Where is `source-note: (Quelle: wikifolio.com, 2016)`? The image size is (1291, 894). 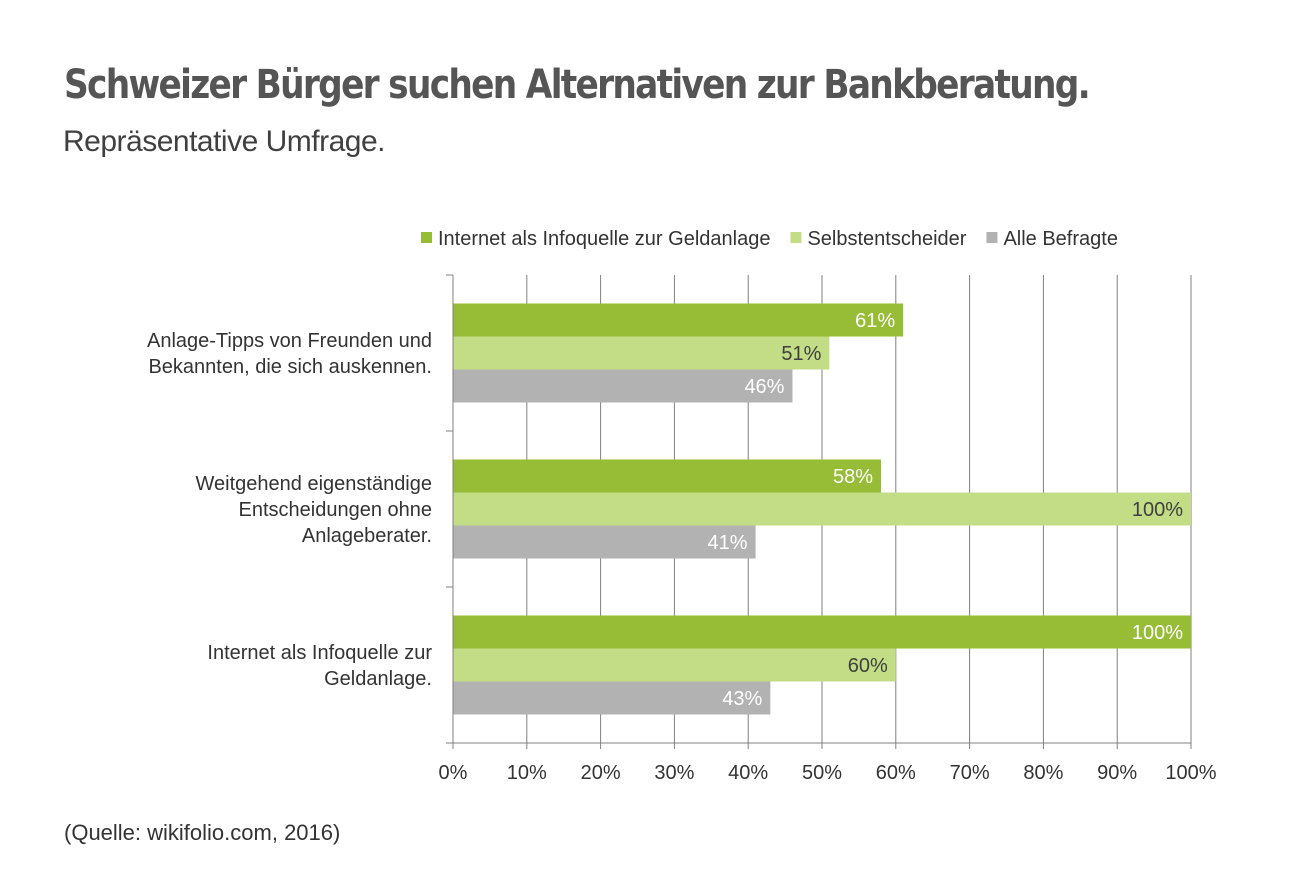
source-note: (Quelle: wikifolio.com, 2016) is located at coordinates (202, 832).